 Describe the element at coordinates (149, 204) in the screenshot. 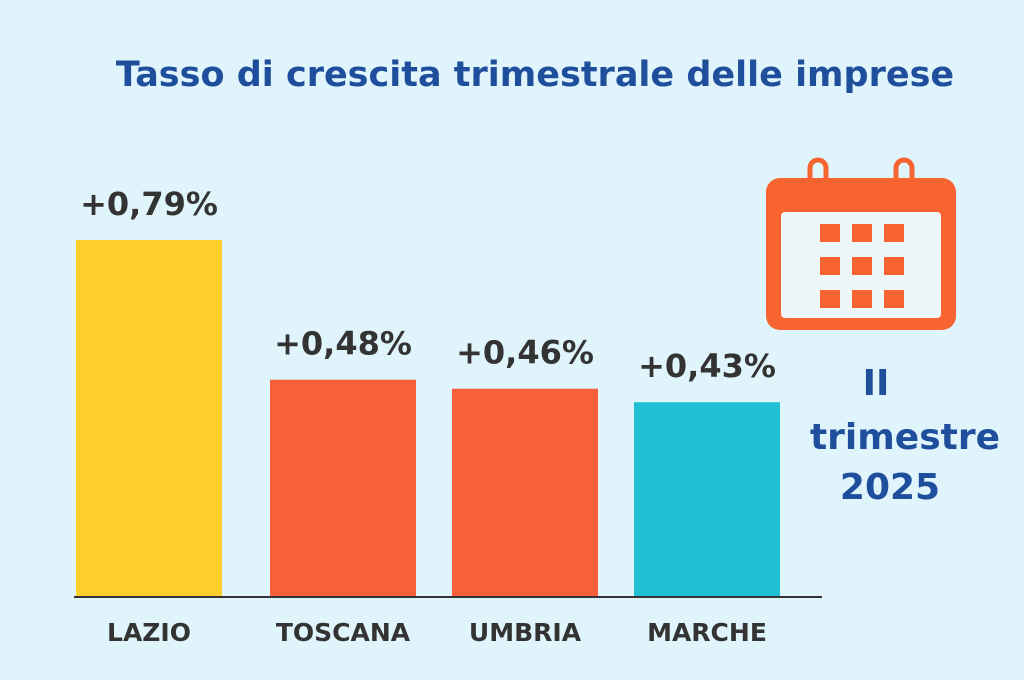

I see `value-label: +0,79%` at that location.